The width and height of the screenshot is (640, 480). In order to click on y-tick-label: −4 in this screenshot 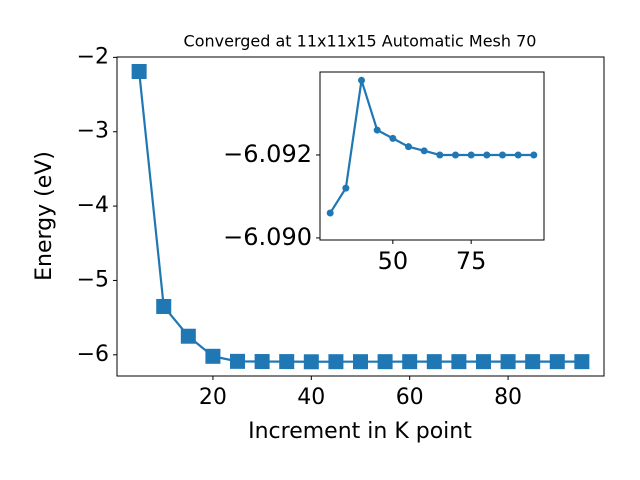, I will do `click(93, 205)`.